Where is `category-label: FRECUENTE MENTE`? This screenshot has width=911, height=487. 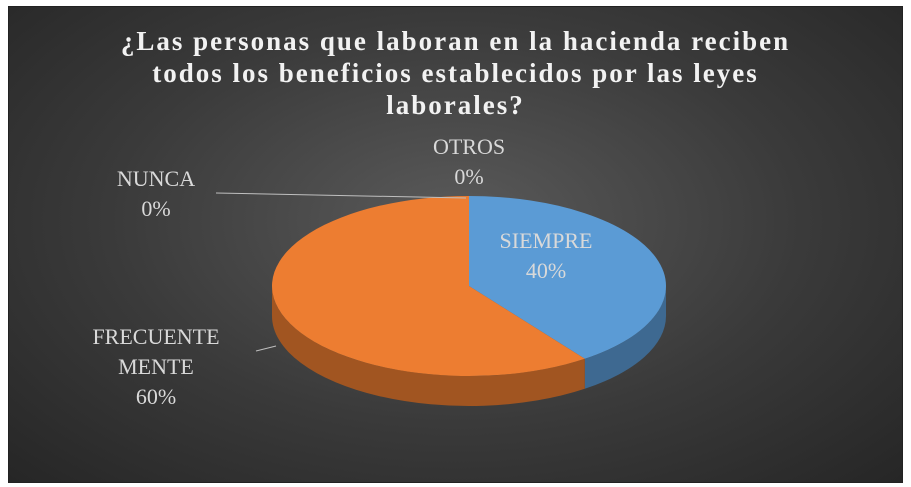
category-label: FRECUENTE MENTE is located at coordinates (155, 351).